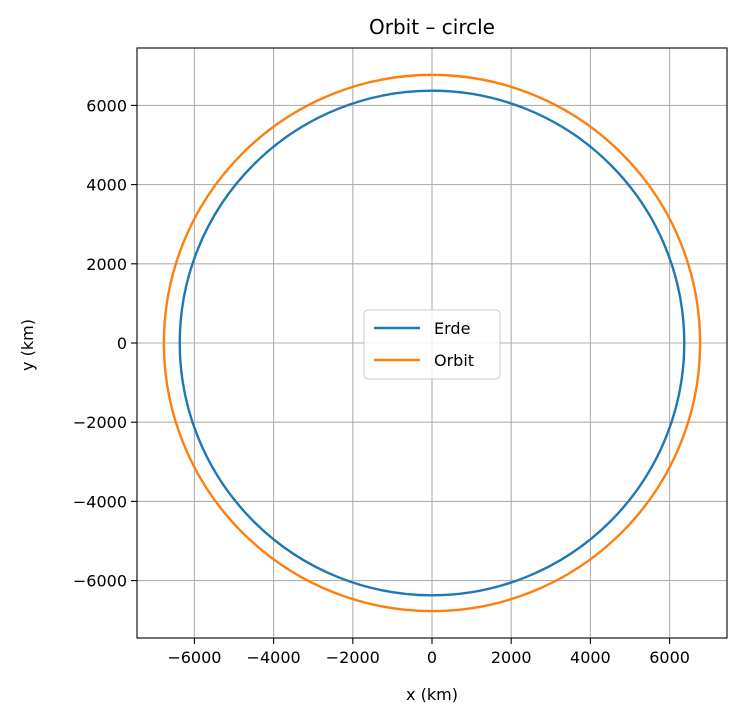 The width and height of the screenshot is (743, 721). Describe the element at coordinates (106, 264) in the screenshot. I see `y-tick-label: 2000` at that location.